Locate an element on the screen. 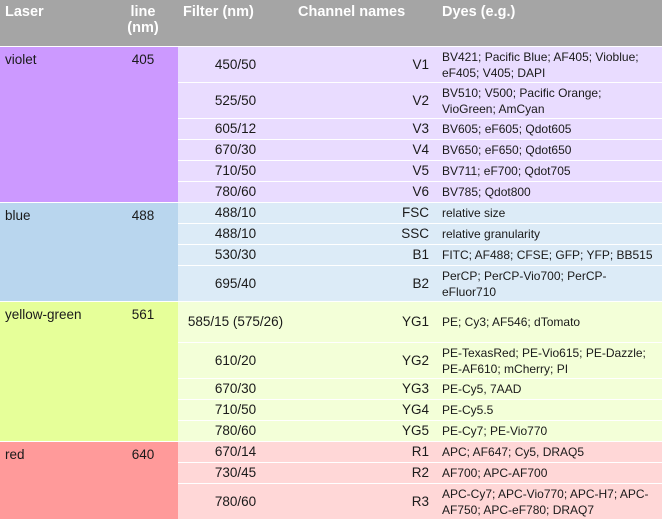 The width and height of the screenshot is (662, 524). channel-cell: V2 is located at coordinates (365, 100).